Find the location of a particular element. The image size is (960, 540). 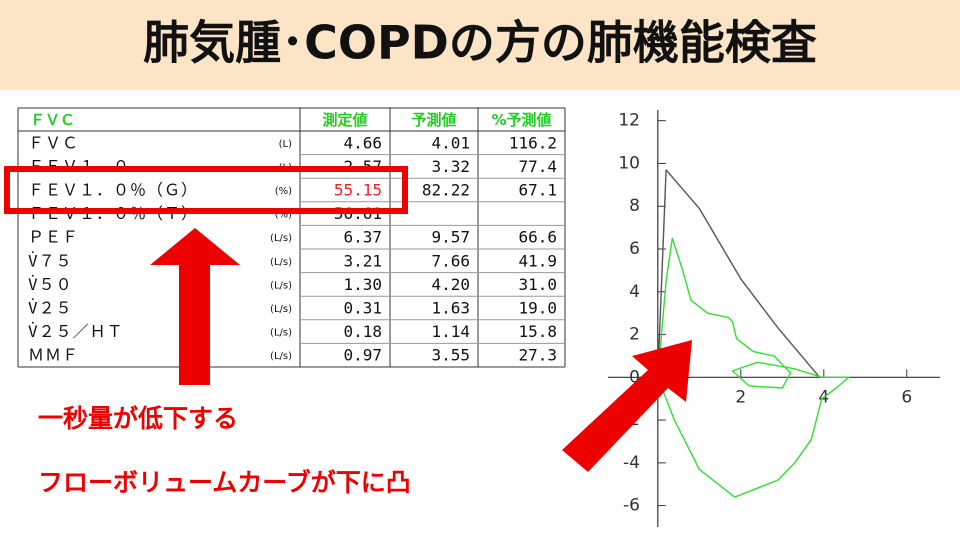

row-label: ＦＶＣ is located at coordinates (53, 142).